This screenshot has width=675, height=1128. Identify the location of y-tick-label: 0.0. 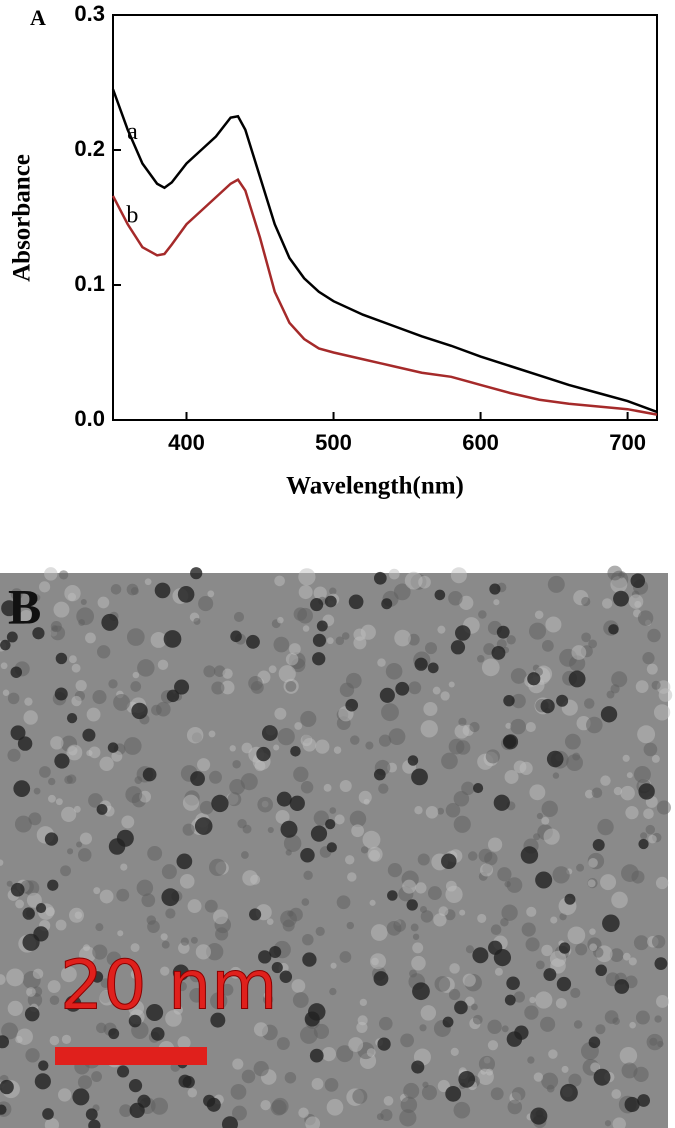
(89, 418).